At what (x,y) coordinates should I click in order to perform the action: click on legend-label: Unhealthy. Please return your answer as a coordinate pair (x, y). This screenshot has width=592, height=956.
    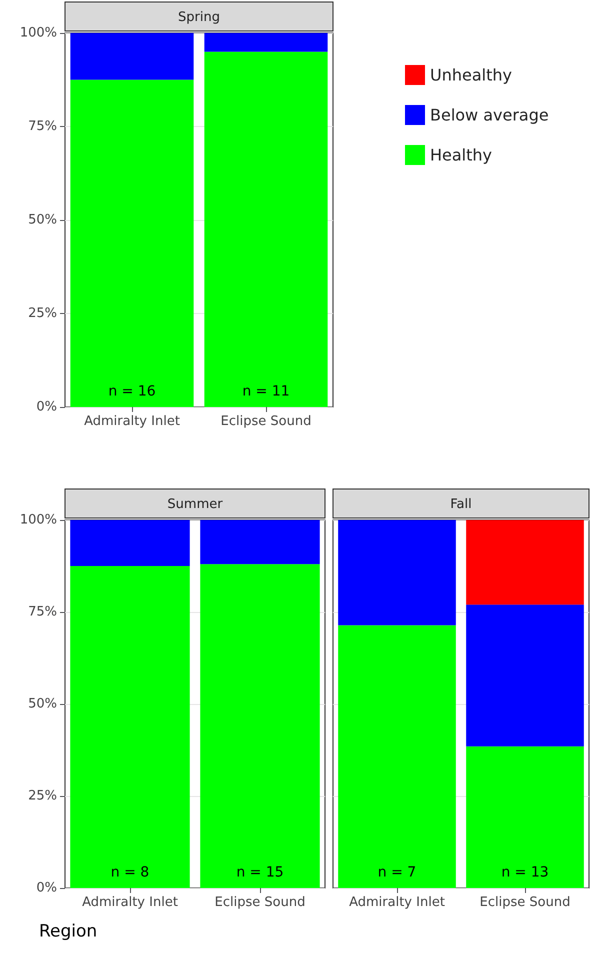
    Looking at the image, I should click on (471, 75).